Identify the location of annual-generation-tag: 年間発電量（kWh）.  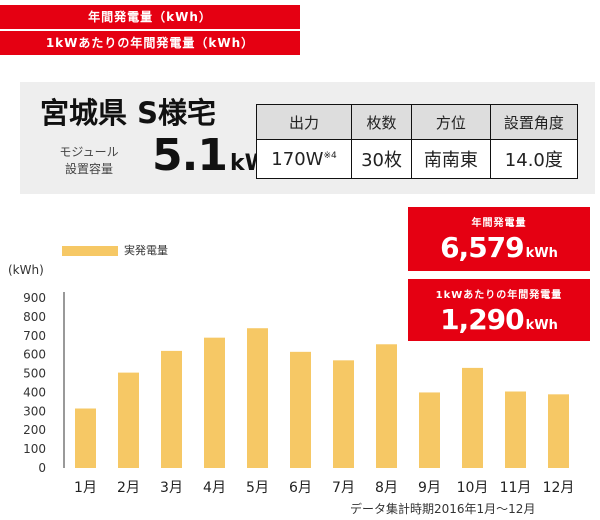
(150, 17).